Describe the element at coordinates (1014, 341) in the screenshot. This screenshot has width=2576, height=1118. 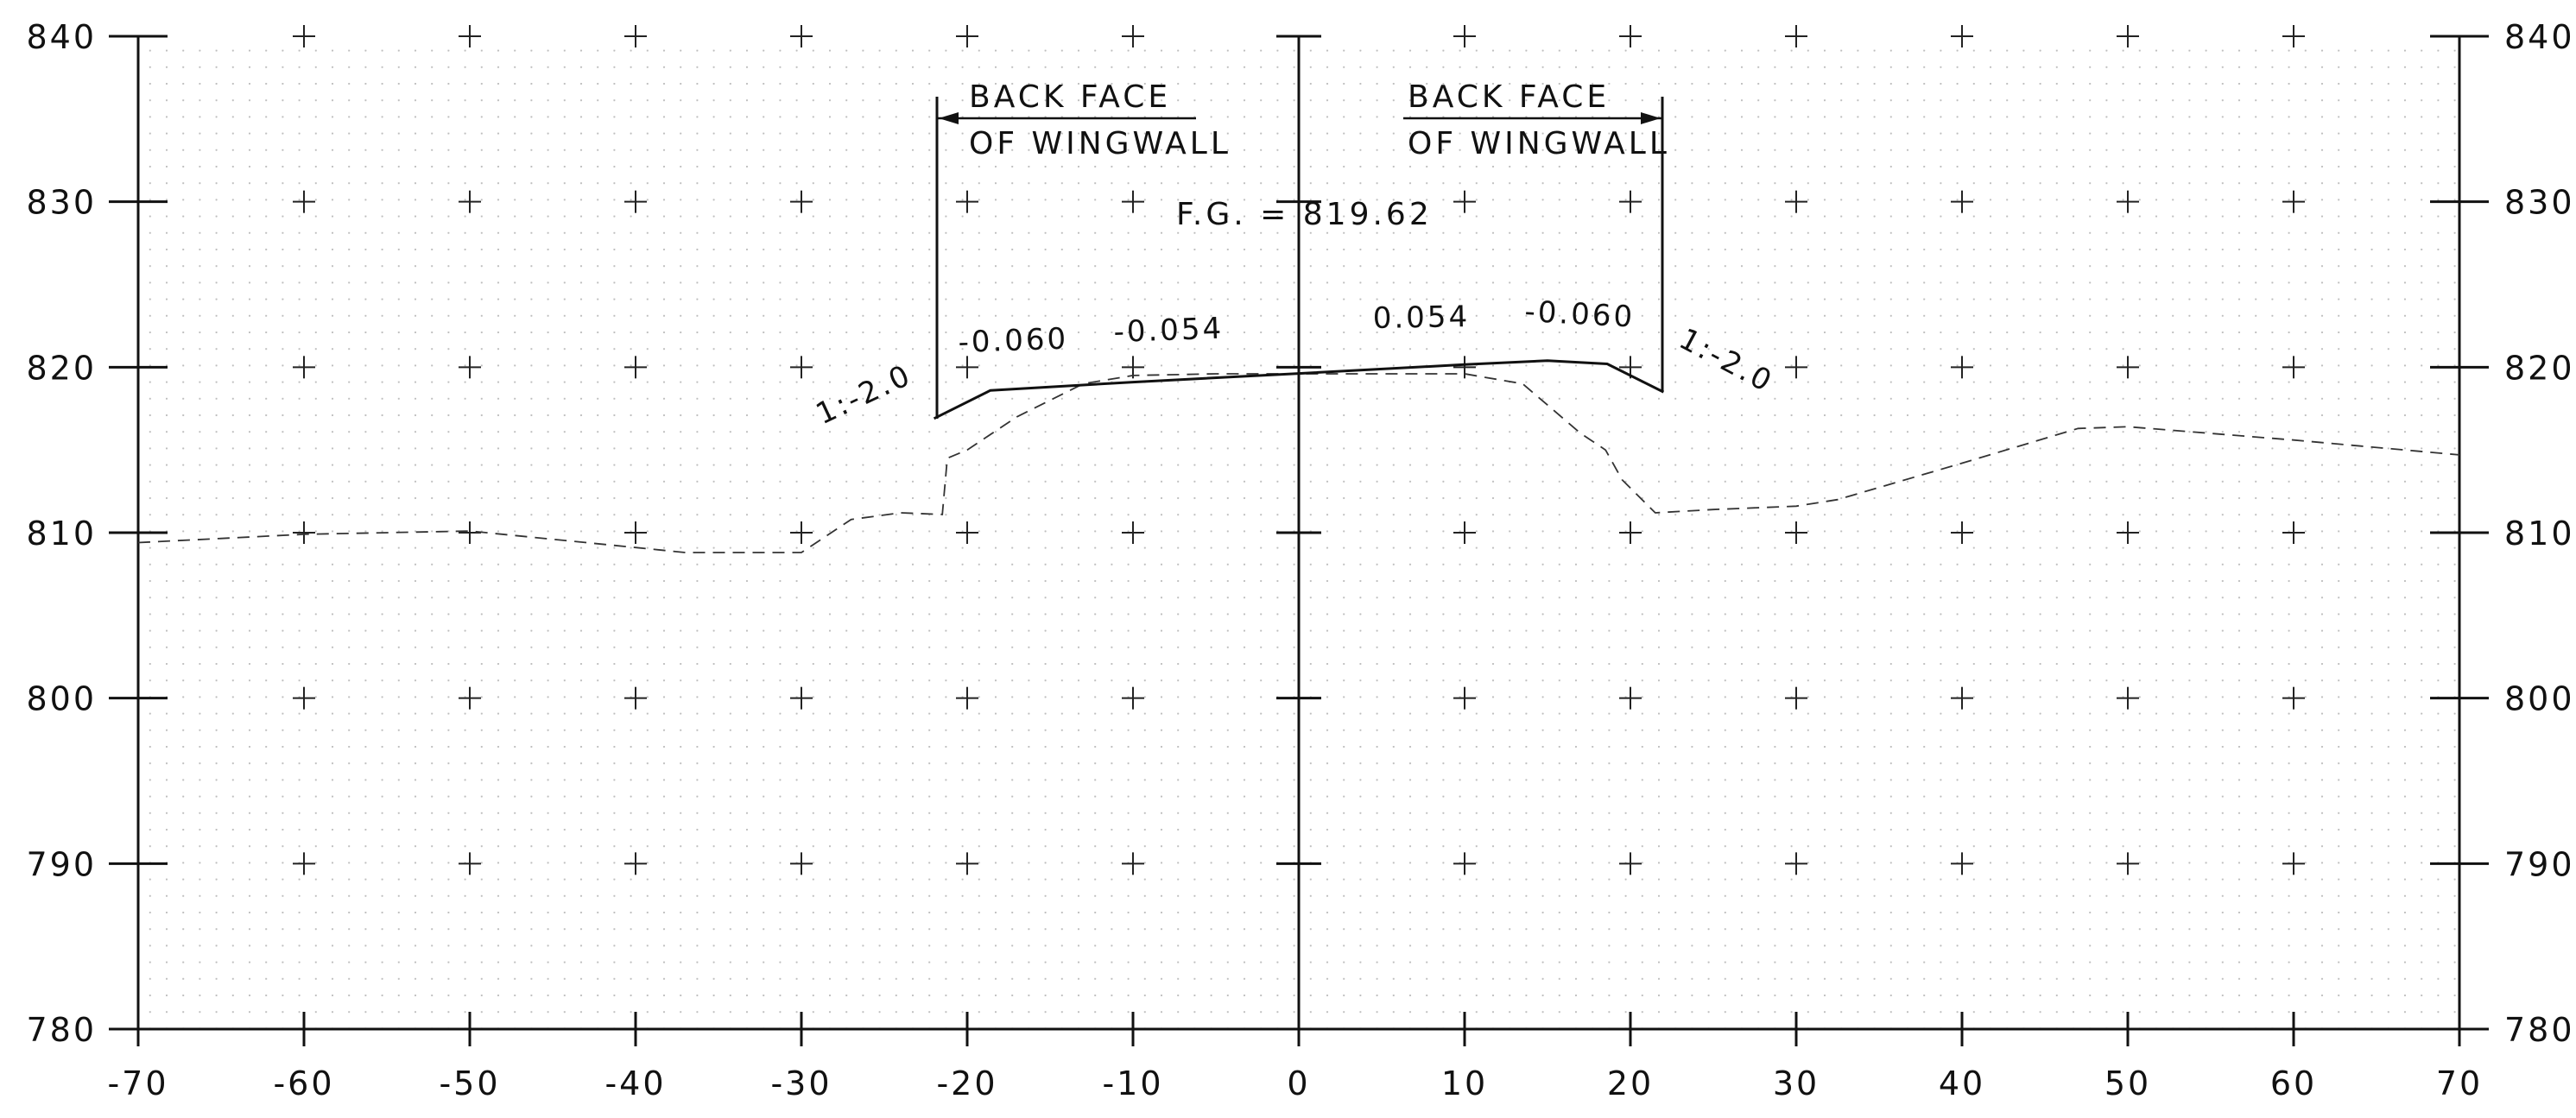
I see `slope-left-outer: -0.060` at that location.